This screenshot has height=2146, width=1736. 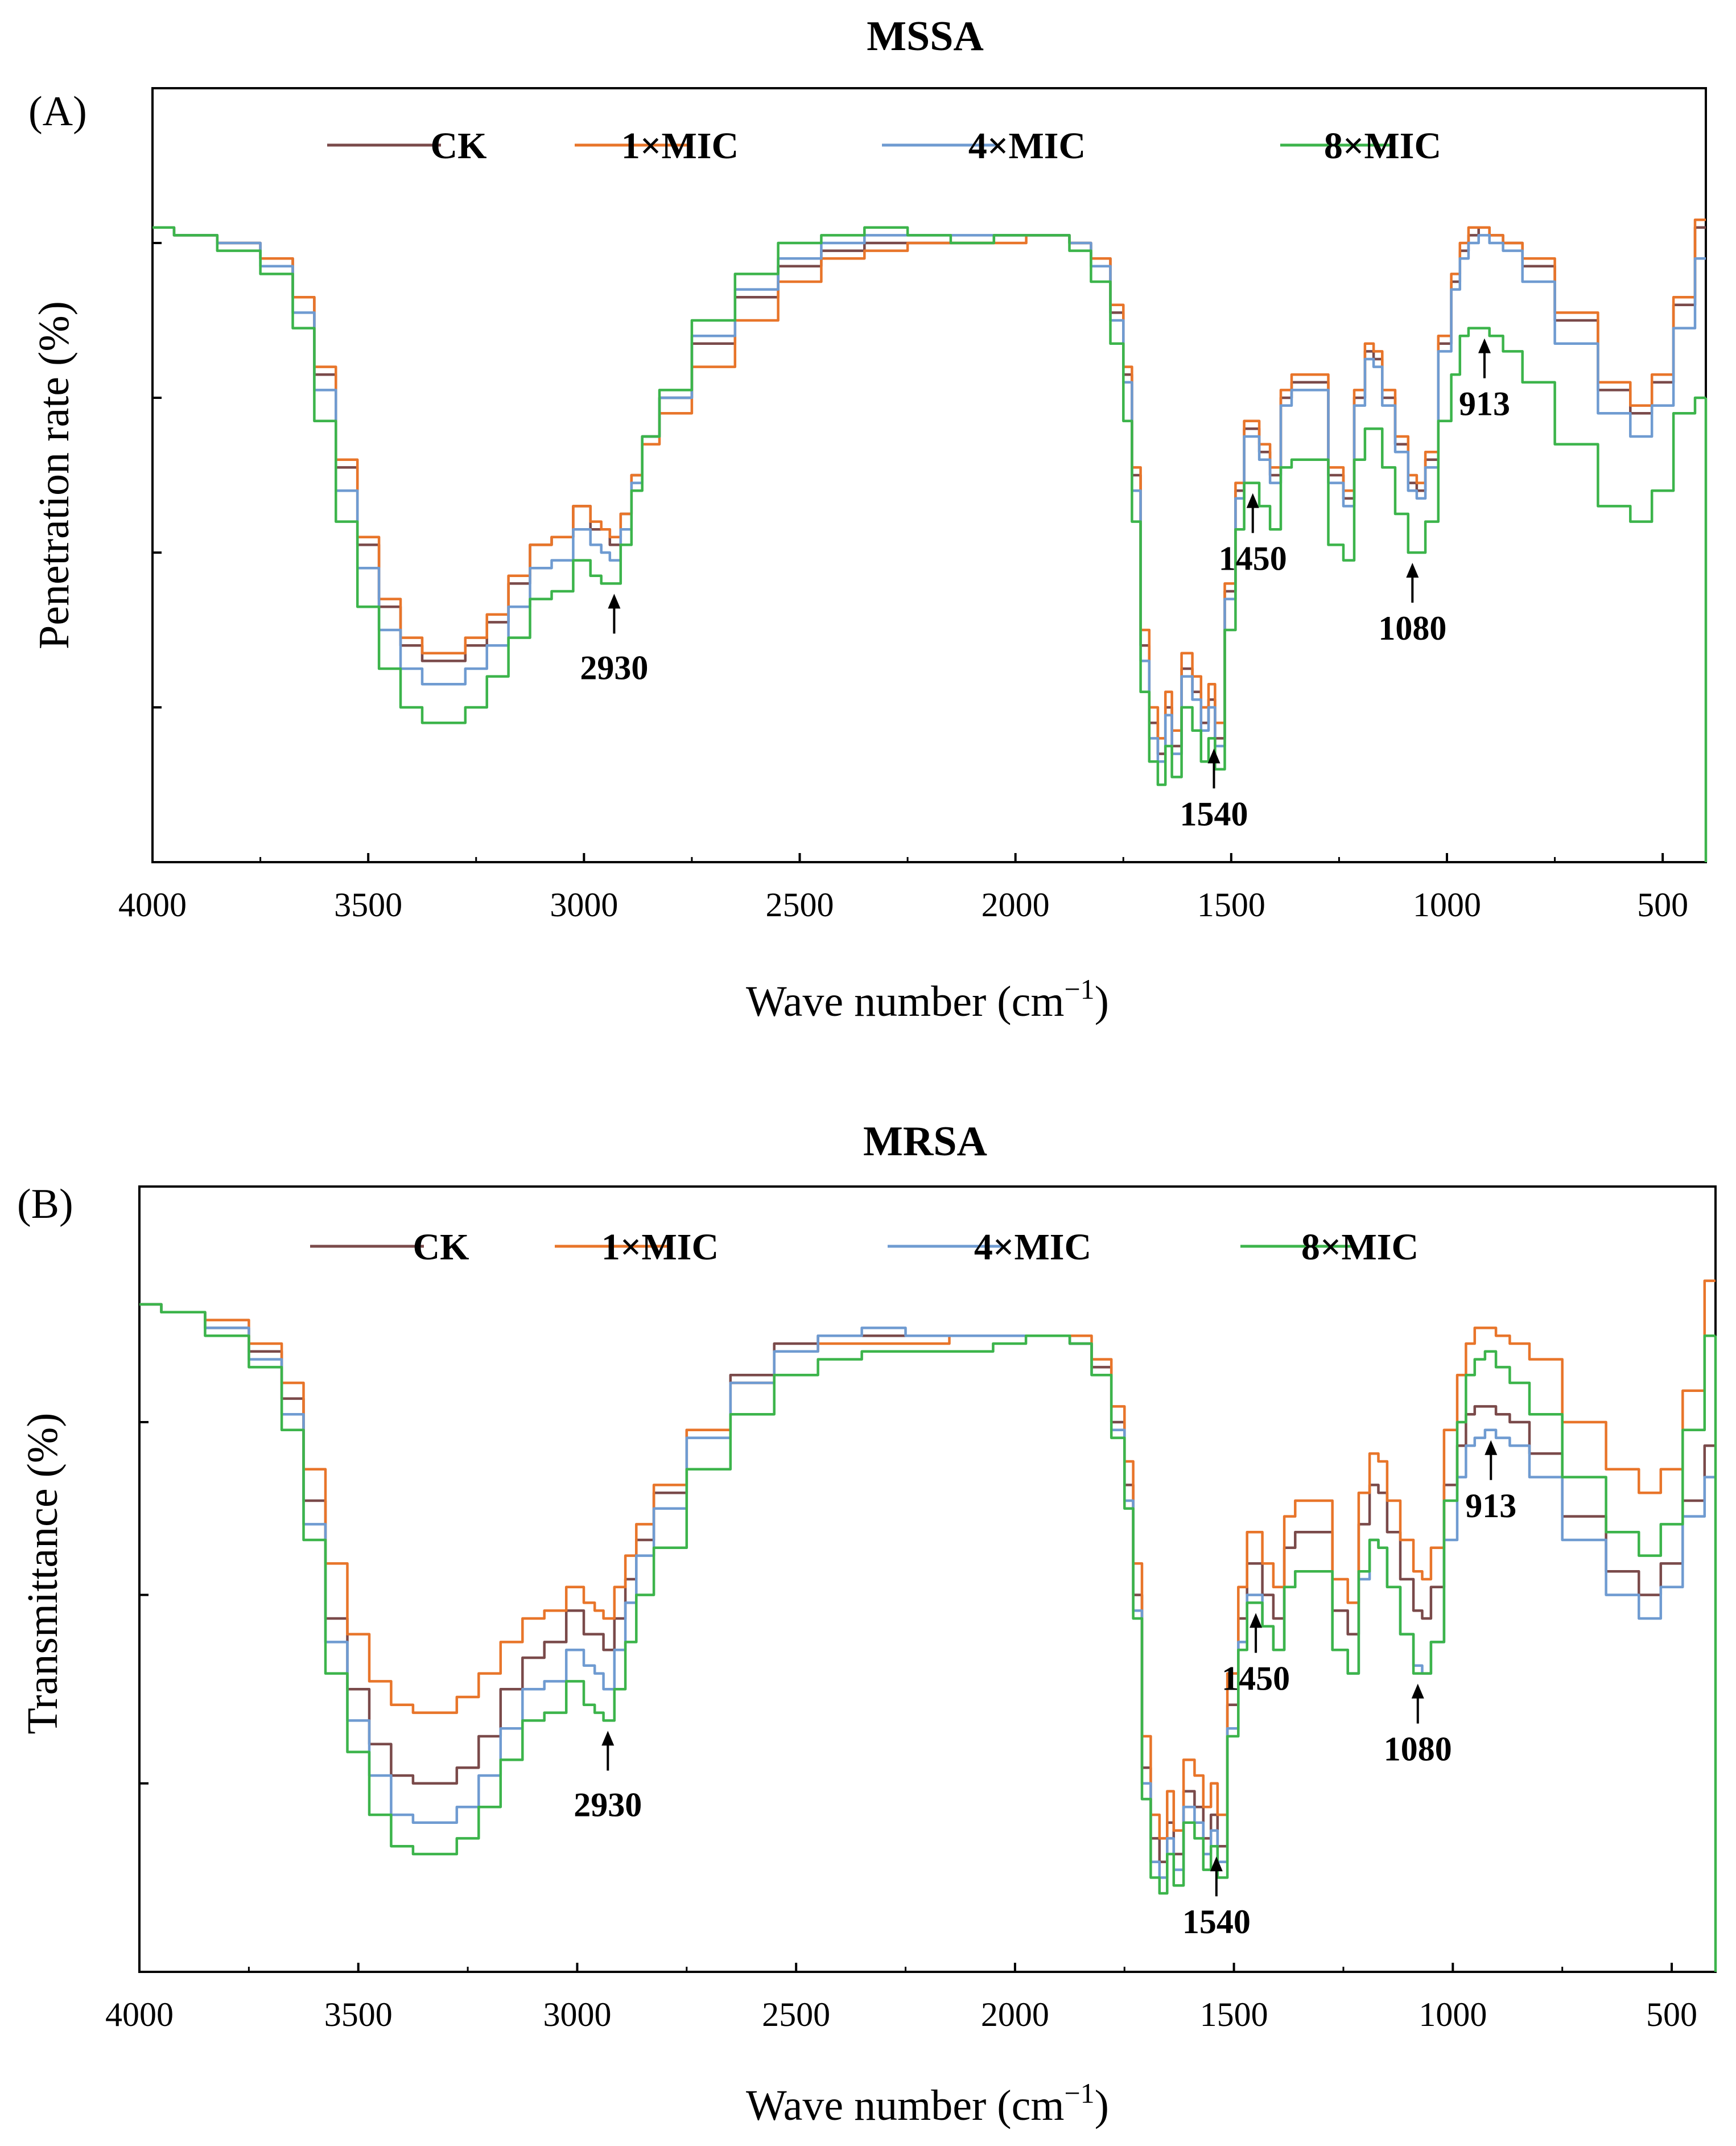 I want to click on panel-label: (A), so click(x=57, y=111).